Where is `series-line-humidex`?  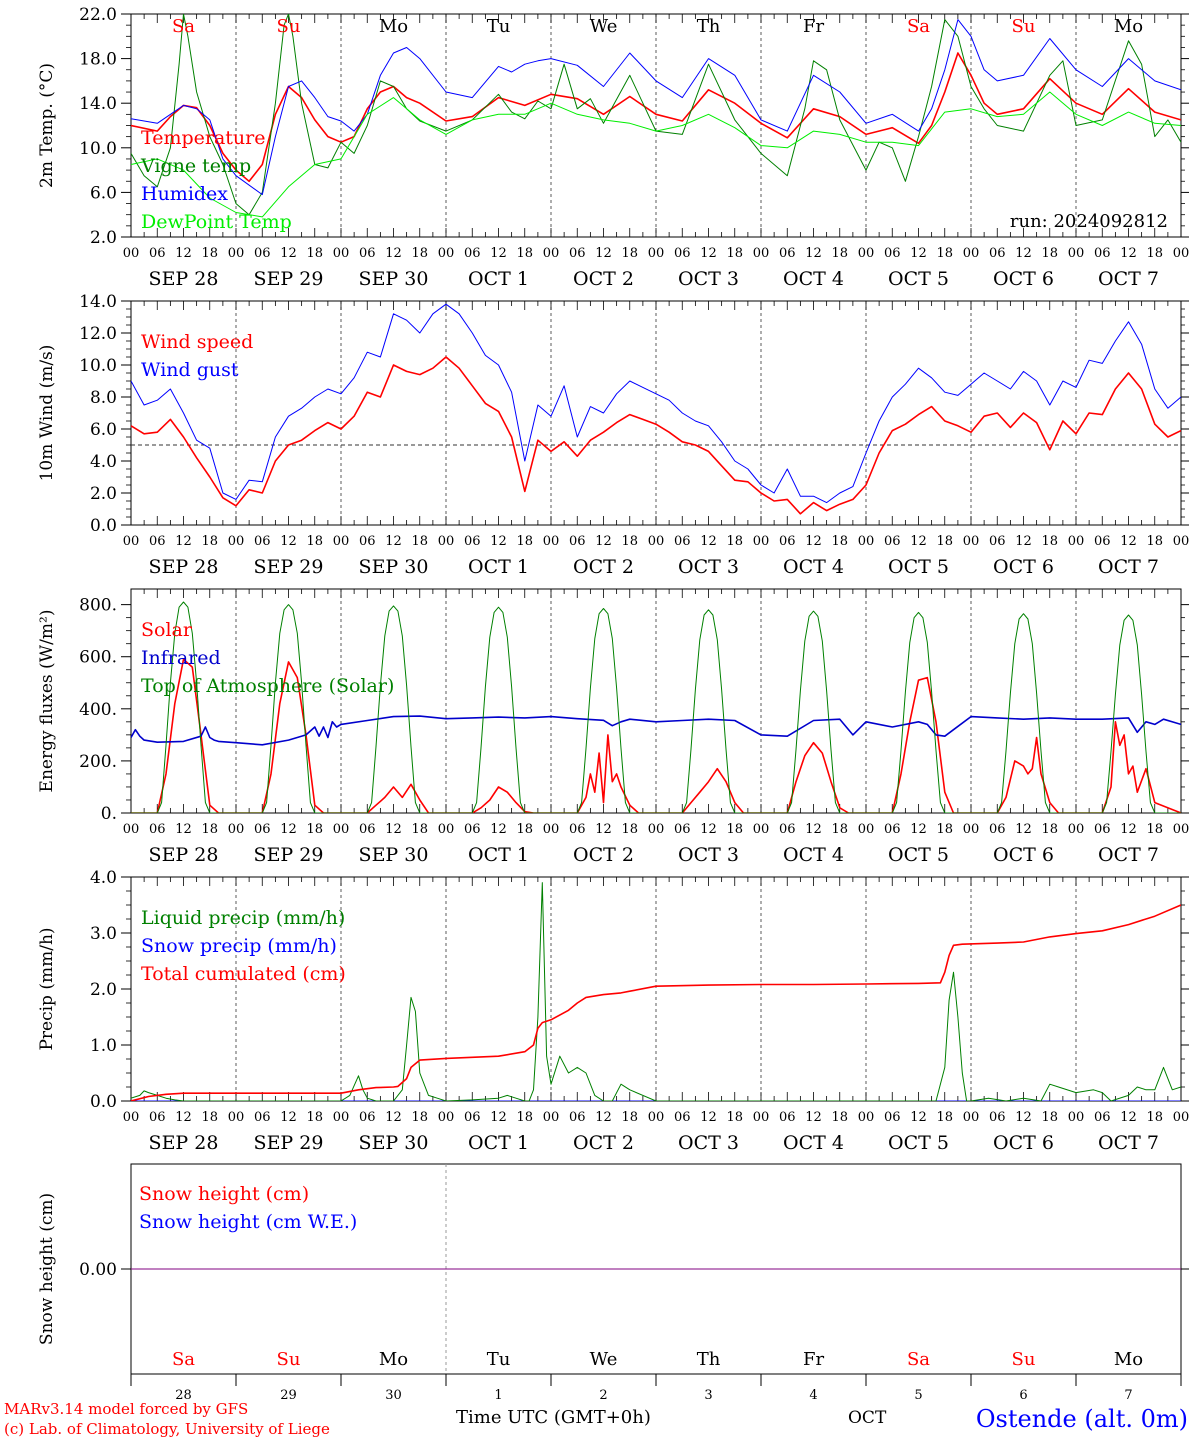 series-line-humidex is located at coordinates (656, 107).